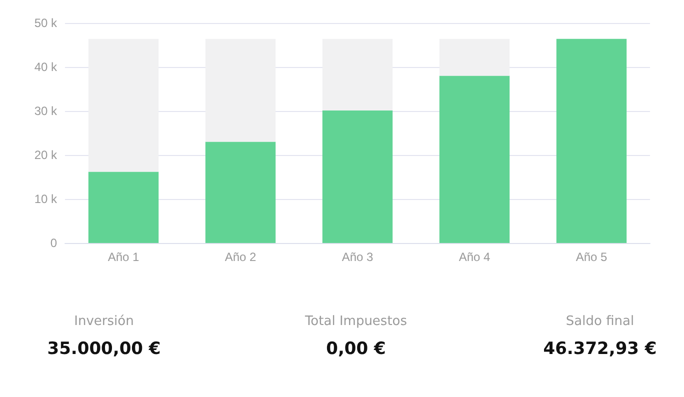 The width and height of the screenshot is (684, 397). What do you see at coordinates (600, 321) in the screenshot?
I see `text: Saldo final` at bounding box center [600, 321].